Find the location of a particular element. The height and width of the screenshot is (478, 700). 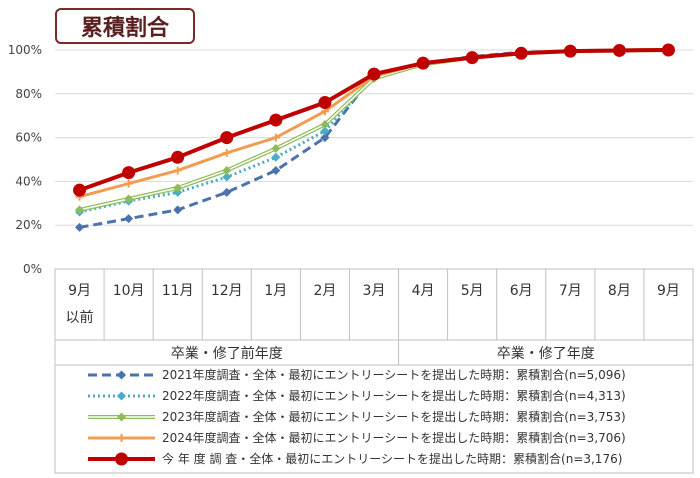

x-tick-label: 1月 is located at coordinates (275, 291).